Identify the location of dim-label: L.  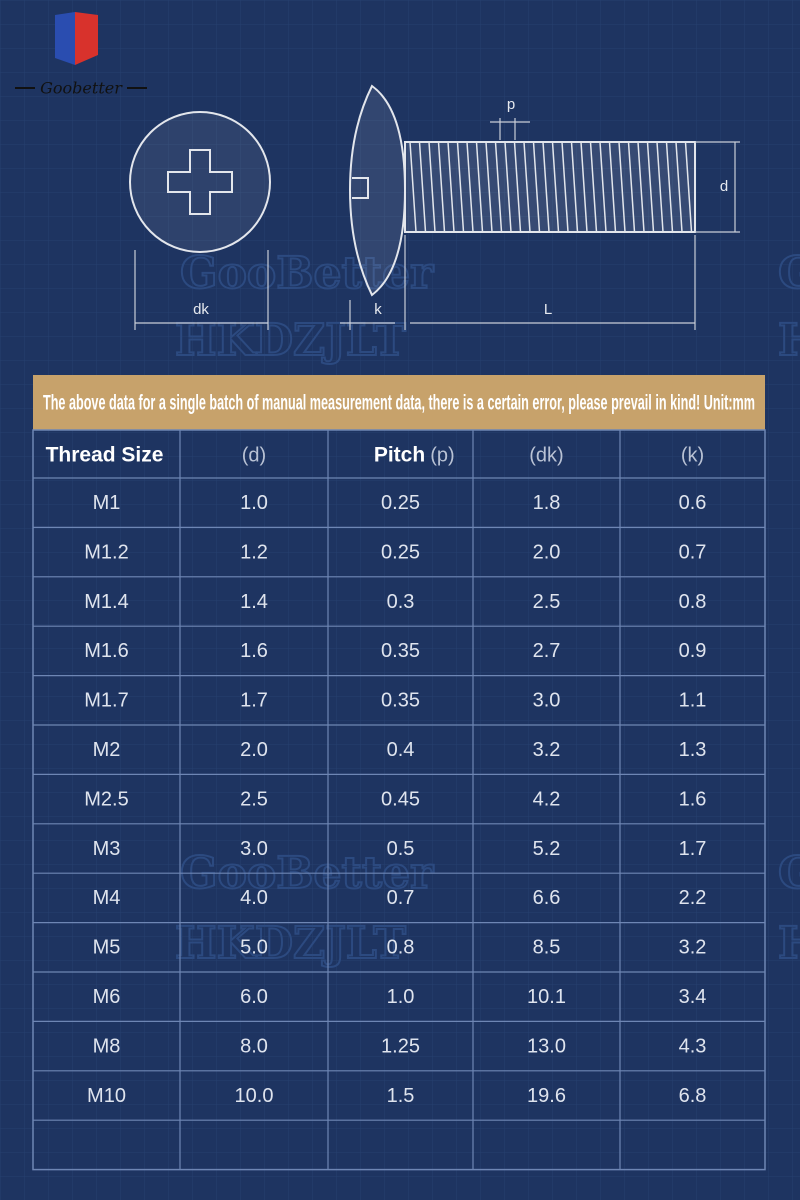
(548, 309).